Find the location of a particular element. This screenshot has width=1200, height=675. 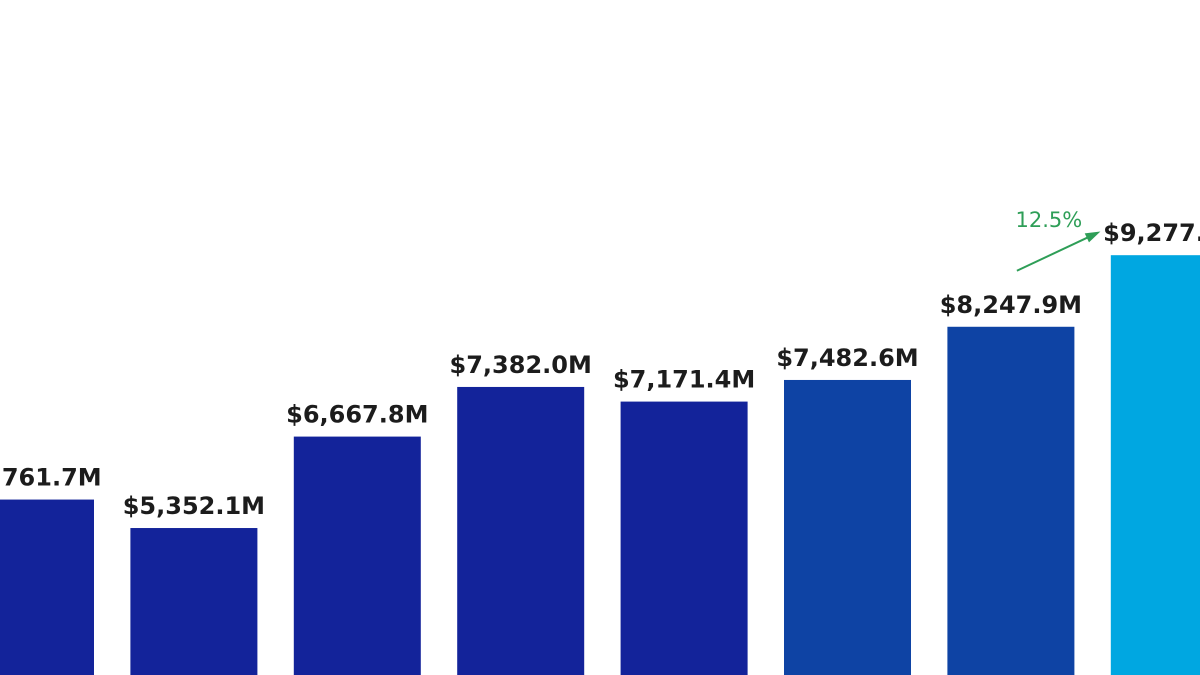

bar-value-label-4: $7,382.0M is located at coordinates (521, 365).